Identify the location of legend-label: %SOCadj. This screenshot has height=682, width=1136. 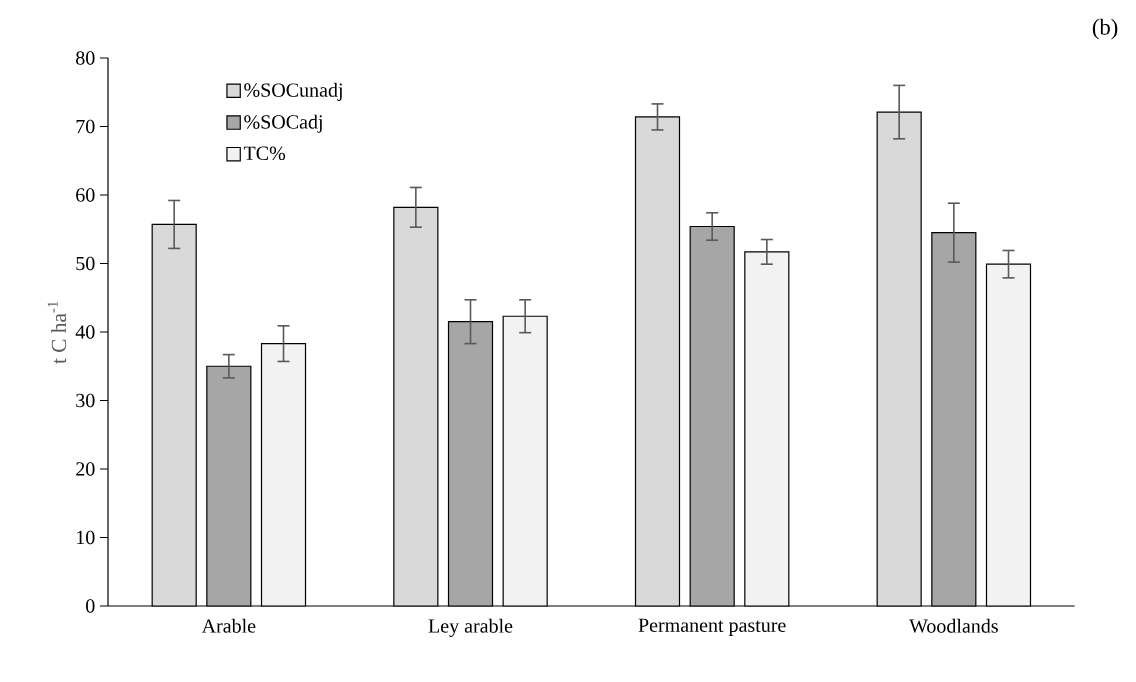
(283, 123).